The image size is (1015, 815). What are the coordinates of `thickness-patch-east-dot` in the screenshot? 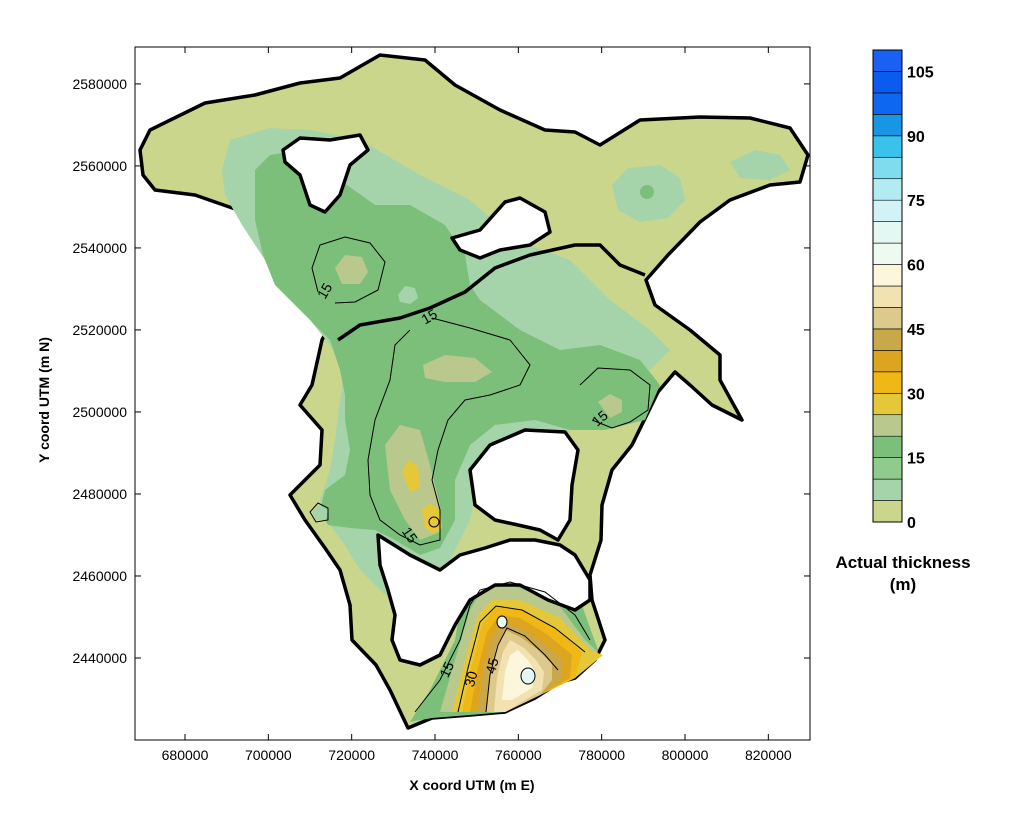 It's located at (647, 192).